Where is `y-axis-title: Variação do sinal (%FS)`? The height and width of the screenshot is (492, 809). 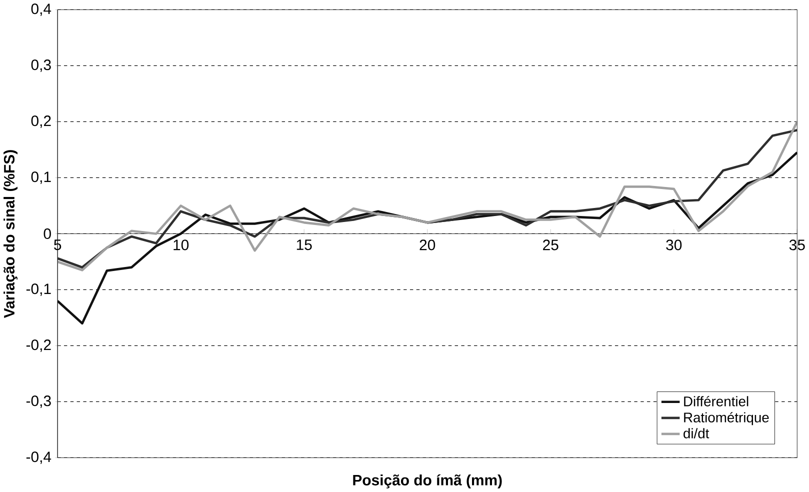
y-axis-title: Variação do sinal (%FS) is located at coordinates (11, 234).